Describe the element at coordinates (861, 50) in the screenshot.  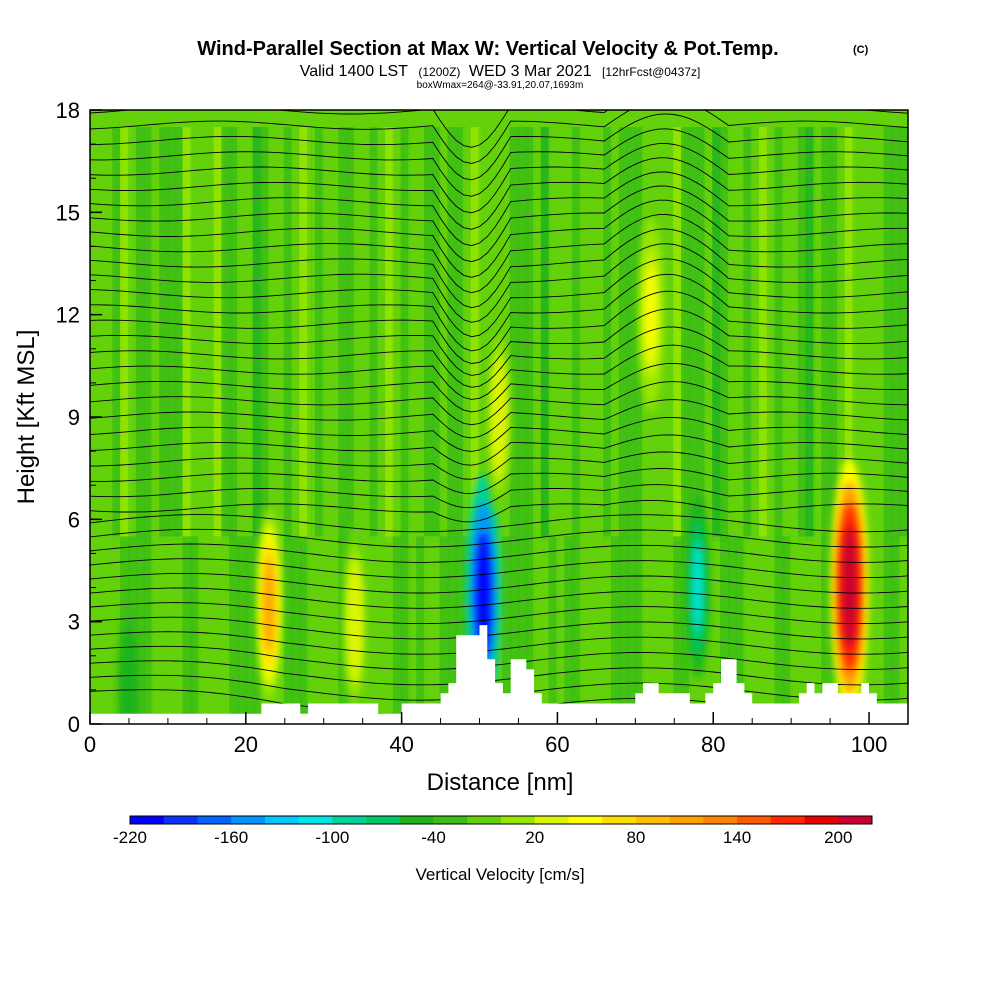
I see `chart-title-mark: (C)` at that location.